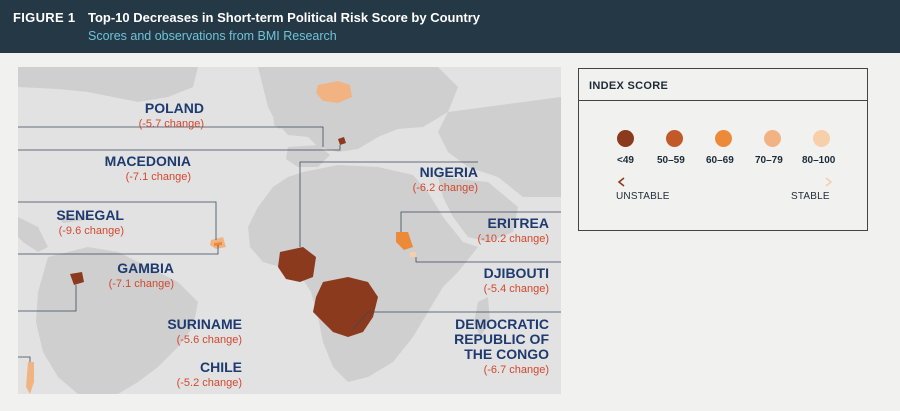 The height and width of the screenshot is (411, 900). I want to click on country-change: (-5.6 change), so click(209, 340).